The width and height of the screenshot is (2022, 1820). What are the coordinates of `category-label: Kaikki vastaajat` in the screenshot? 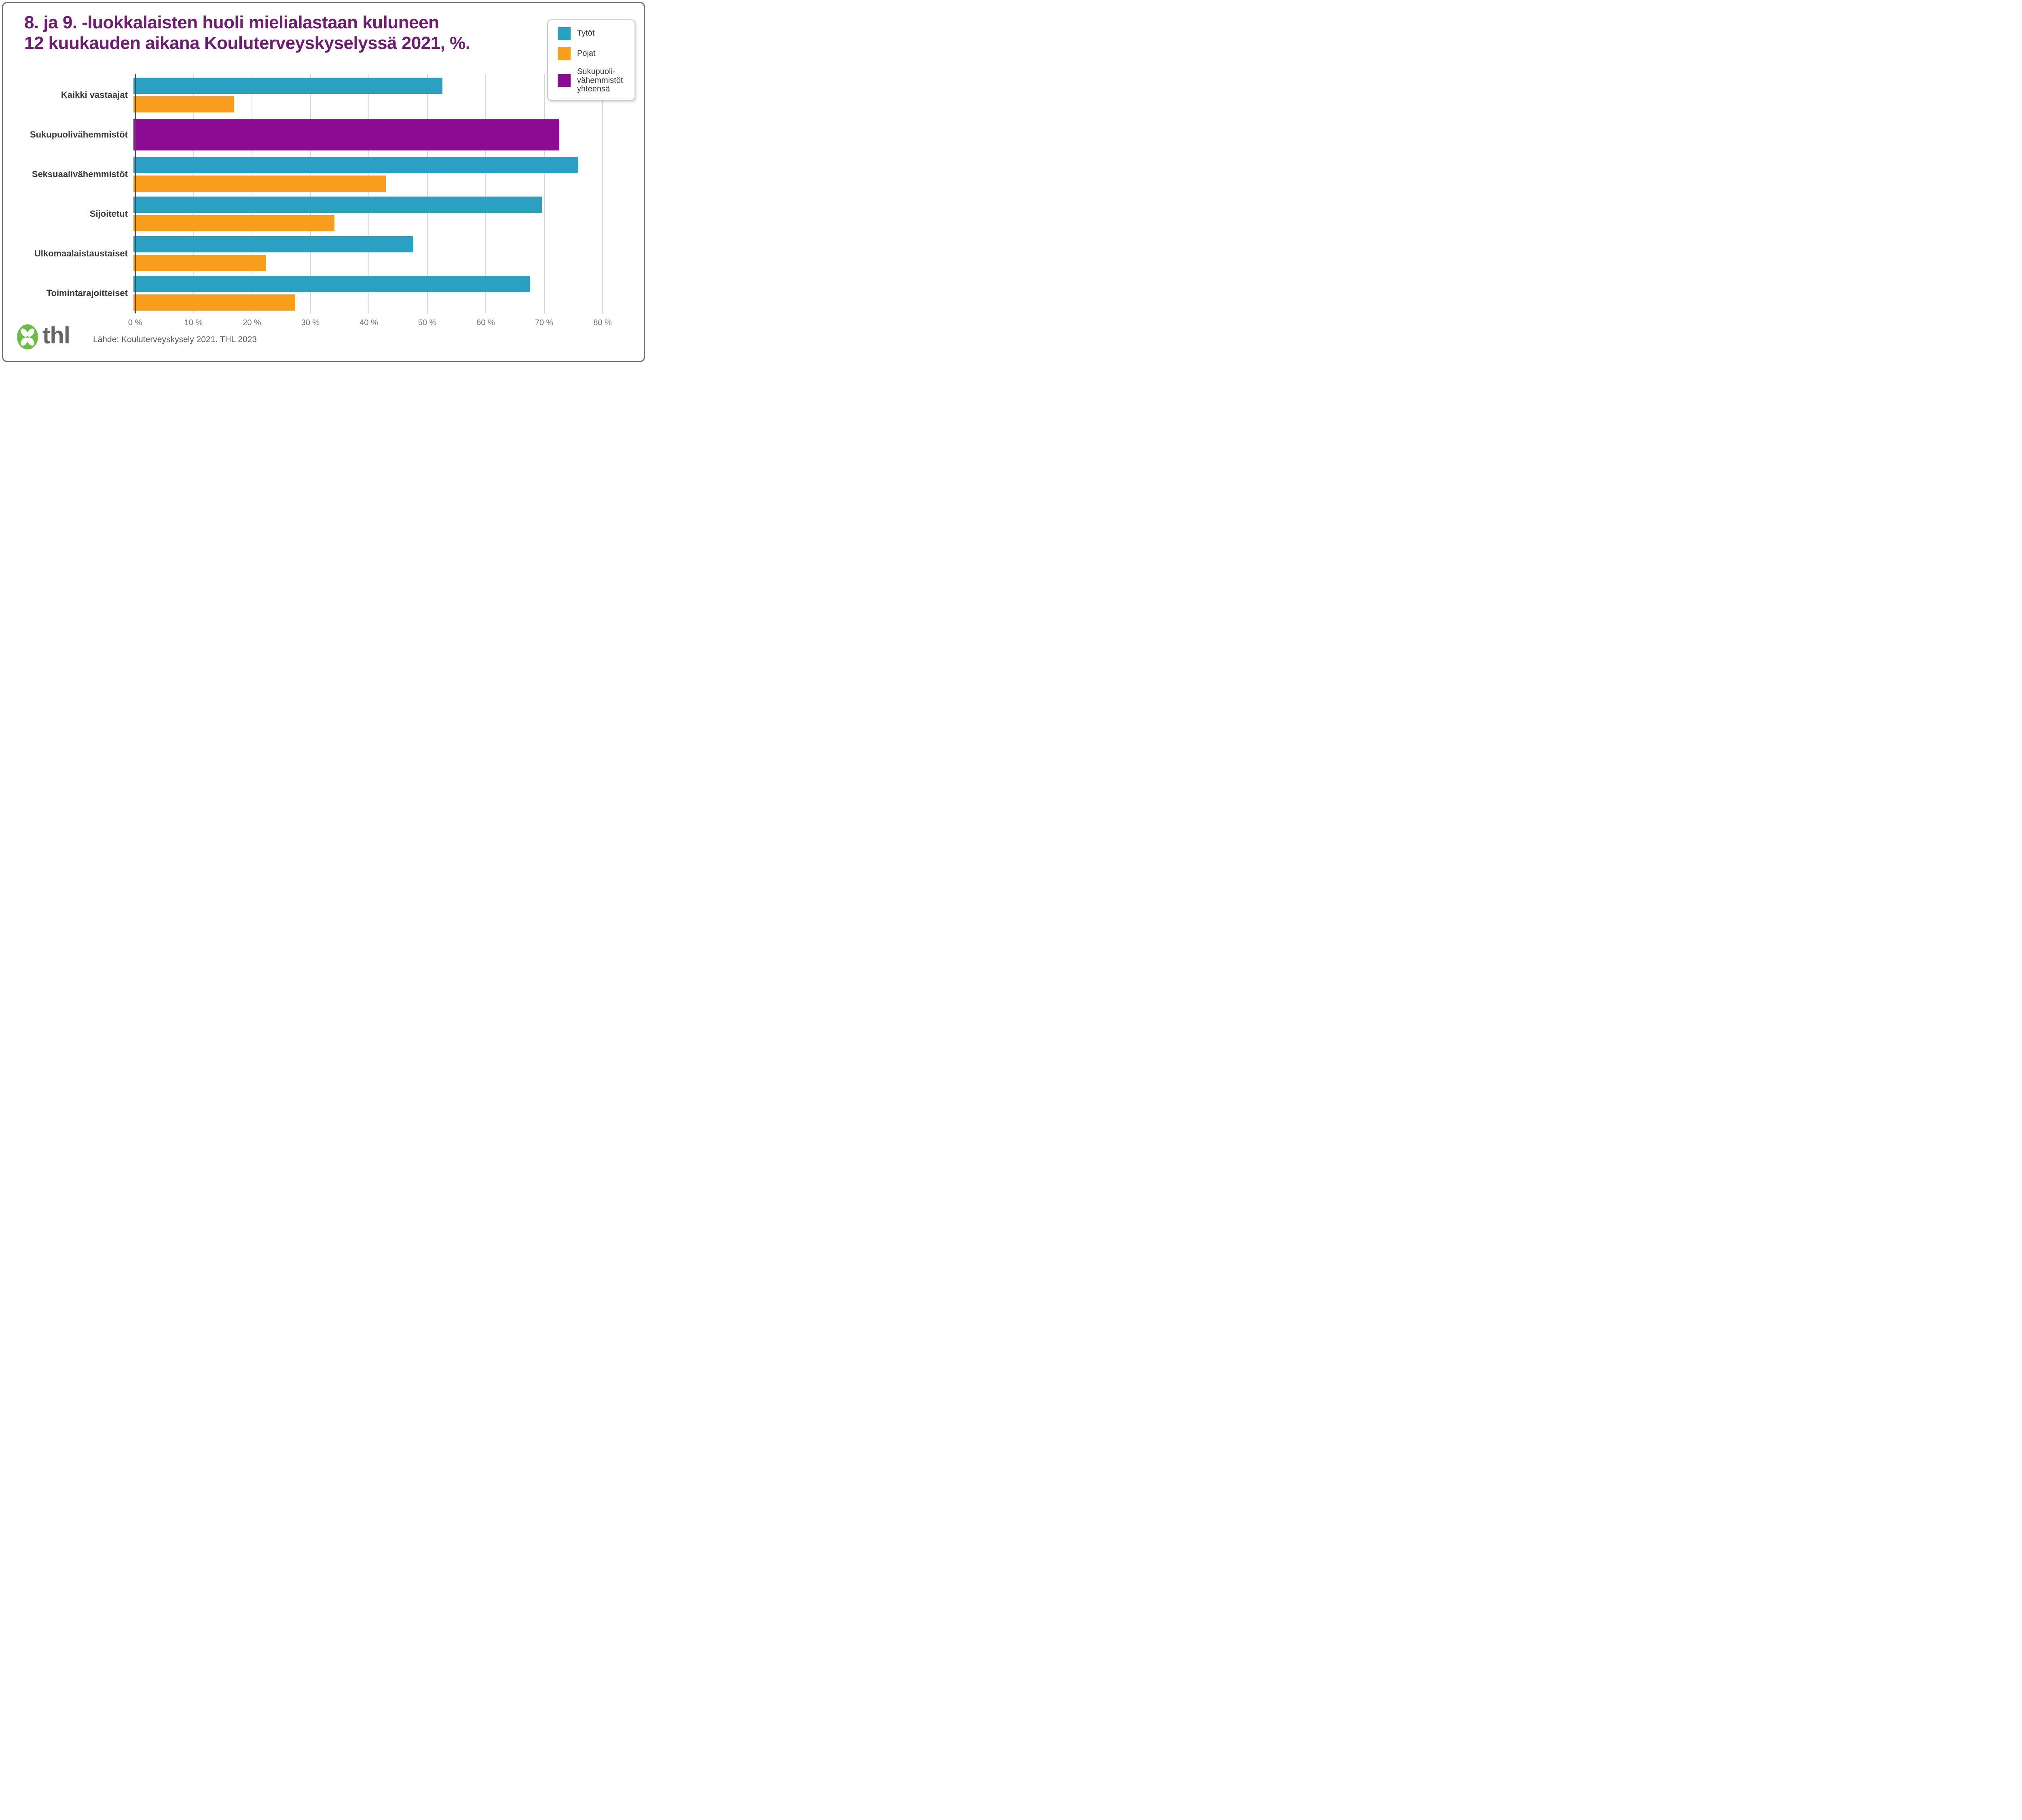 It's located at (94, 95).